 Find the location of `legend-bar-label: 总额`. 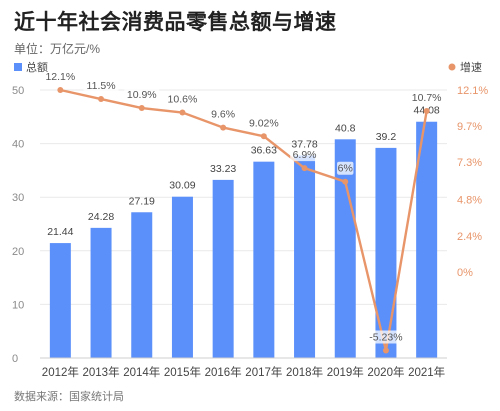

legend-bar-label: 总额 is located at coordinates (37, 67).